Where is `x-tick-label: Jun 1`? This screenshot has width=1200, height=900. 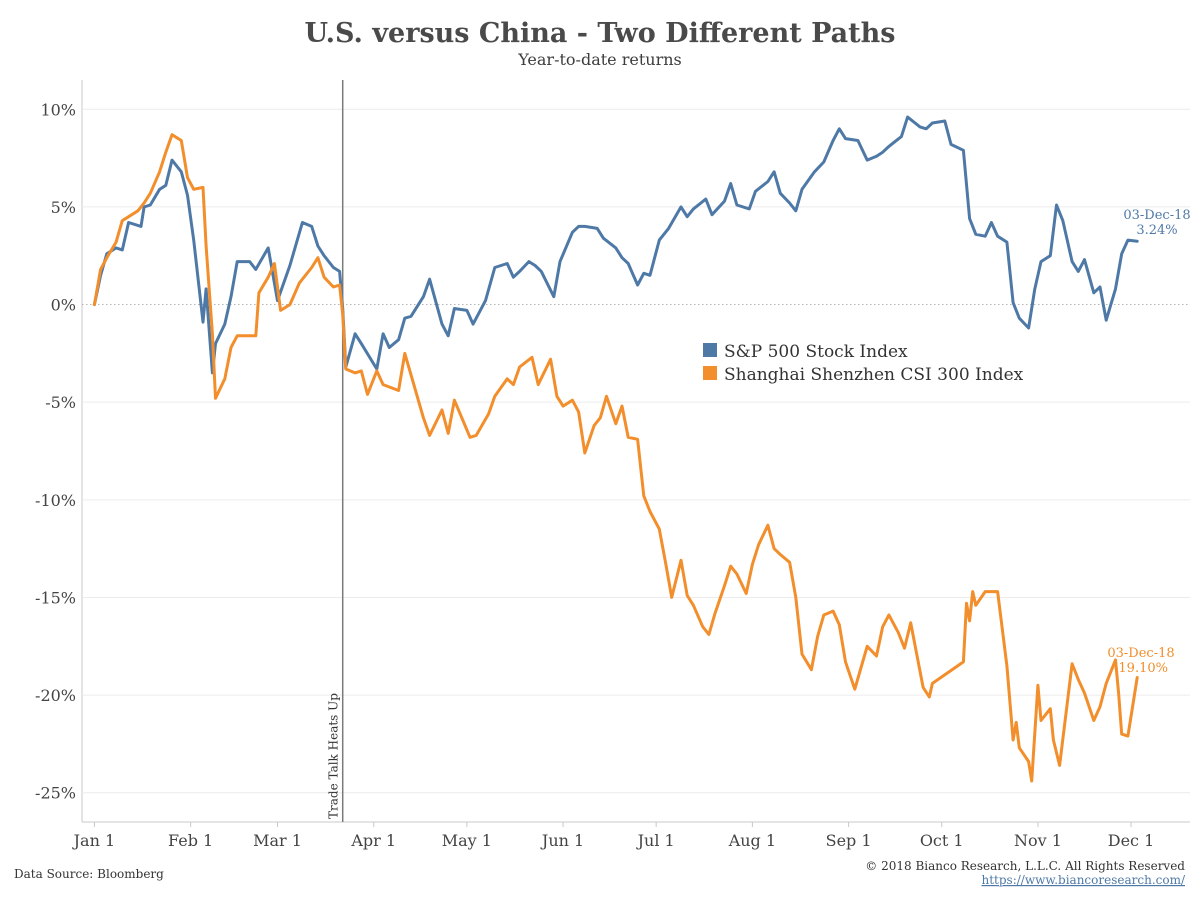 x-tick-label: Jun 1 is located at coordinates (562, 840).